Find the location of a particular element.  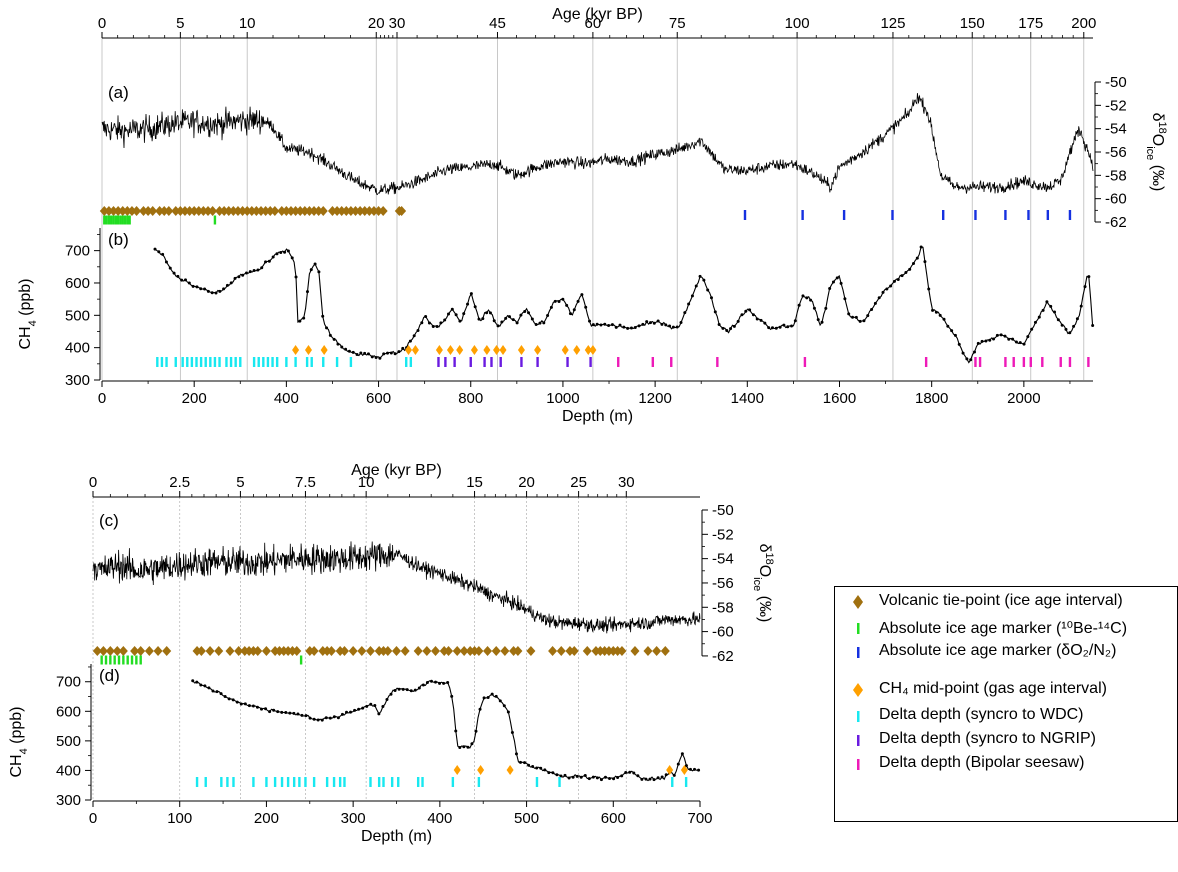

legend-symbol-ch4mid is located at coordinates (858, 690).